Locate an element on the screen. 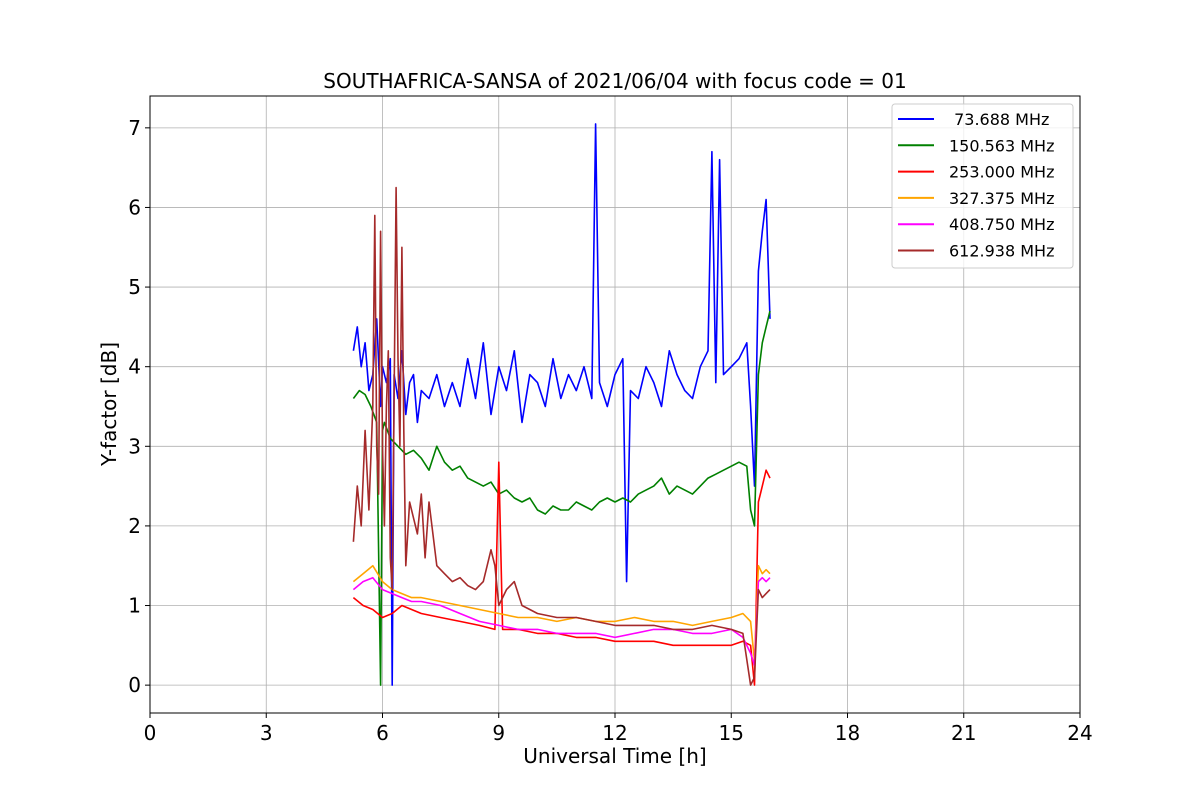  y-tick-label: 7 is located at coordinates (134, 128).